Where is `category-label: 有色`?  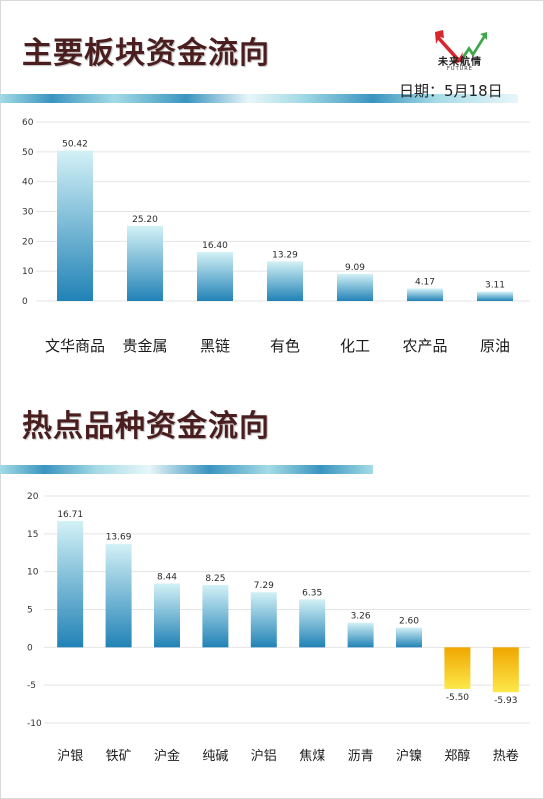 category-label: 有色 is located at coordinates (285, 346).